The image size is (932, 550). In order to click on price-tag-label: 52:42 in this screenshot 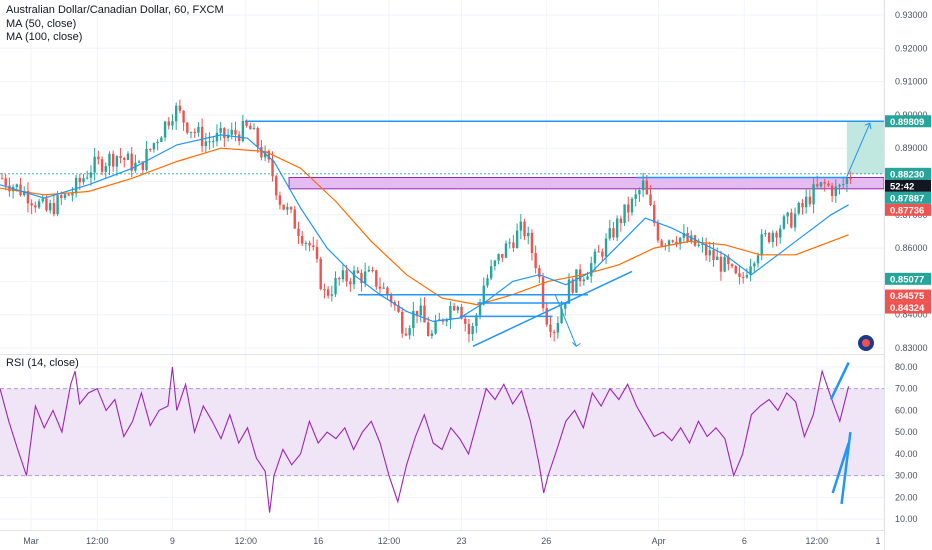, I will do `click(902, 186)`.